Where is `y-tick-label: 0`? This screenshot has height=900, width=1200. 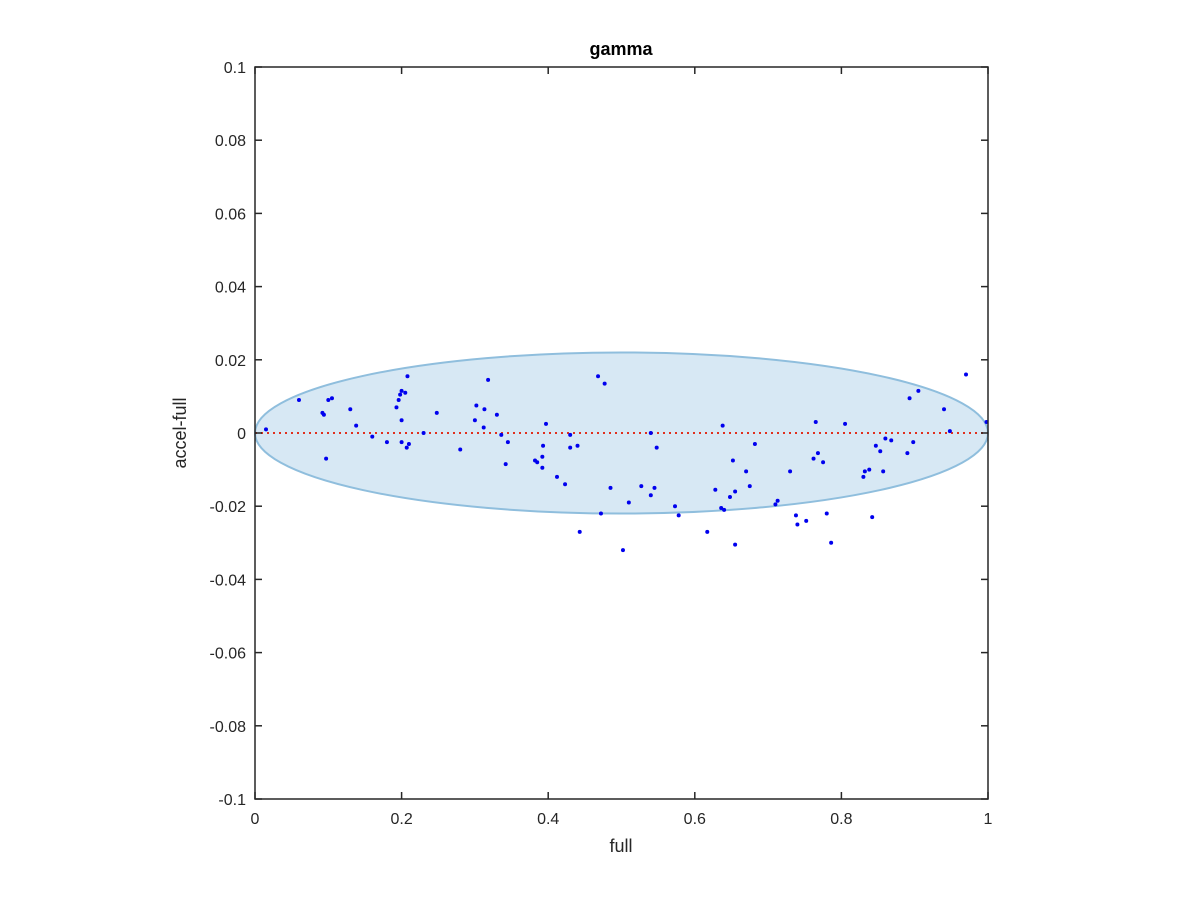
y-tick-label: 0 is located at coordinates (241, 434).